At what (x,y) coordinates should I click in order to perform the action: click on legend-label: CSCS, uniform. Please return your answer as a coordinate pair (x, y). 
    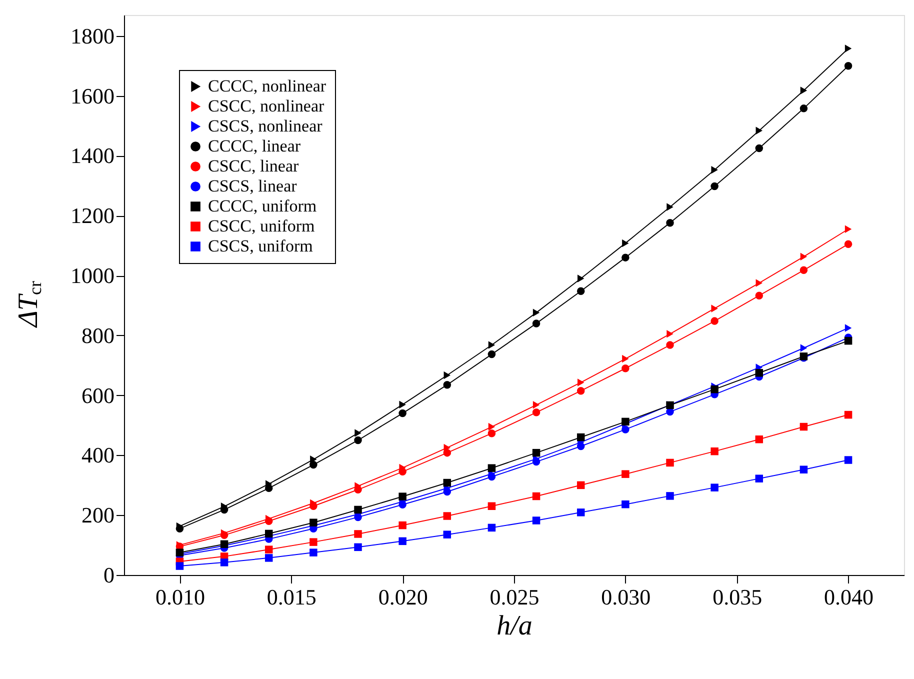
    Looking at the image, I should click on (260, 246).